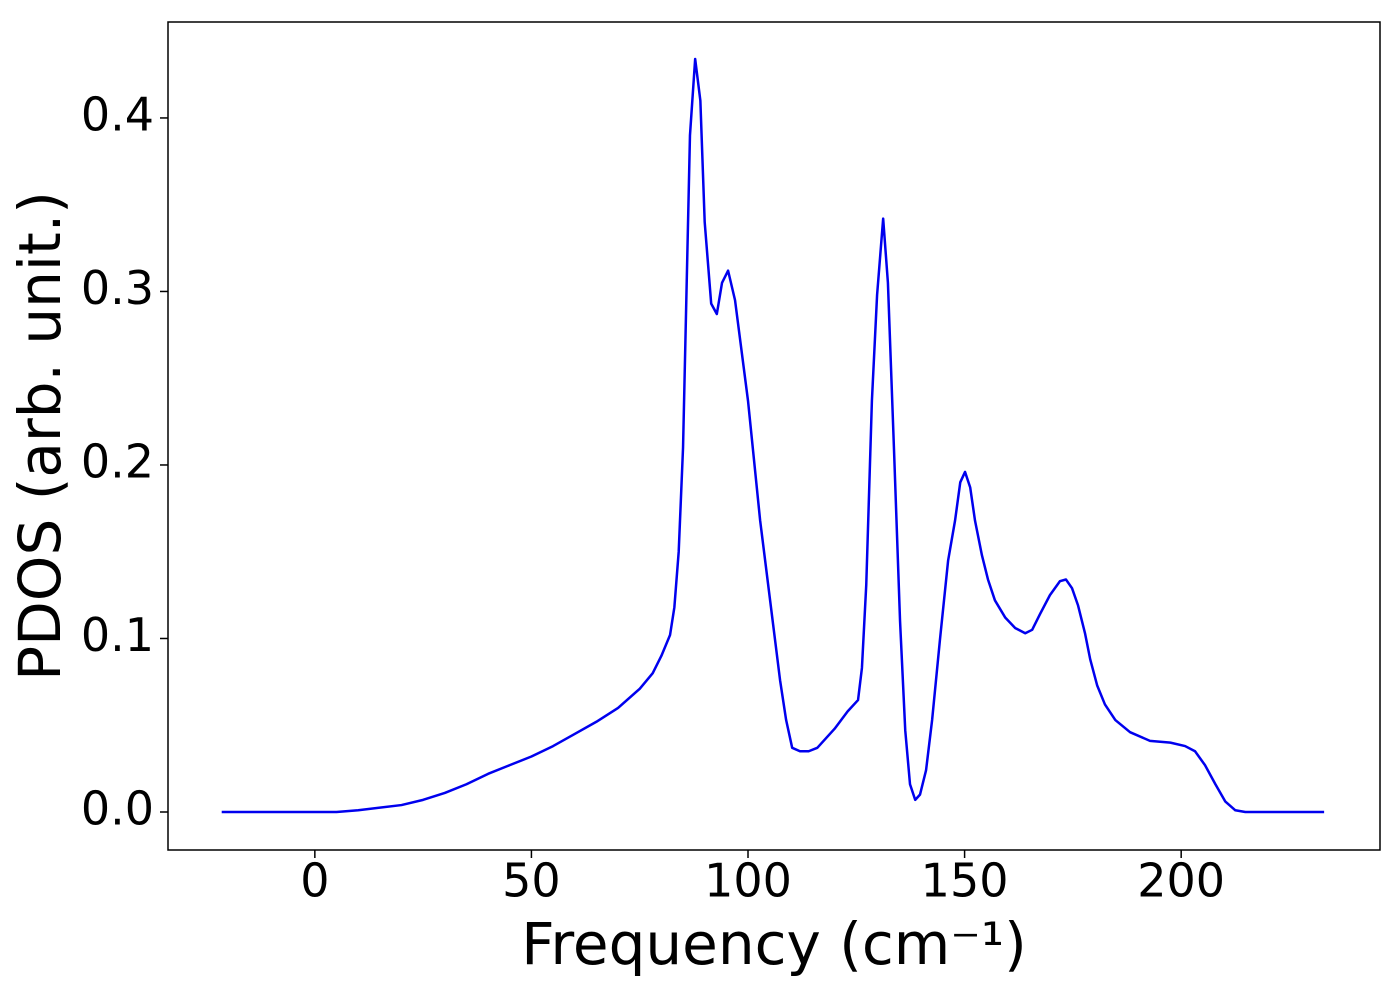  Describe the element at coordinates (117, 635) in the screenshot. I see `y-tick-label: 0.1` at that location.